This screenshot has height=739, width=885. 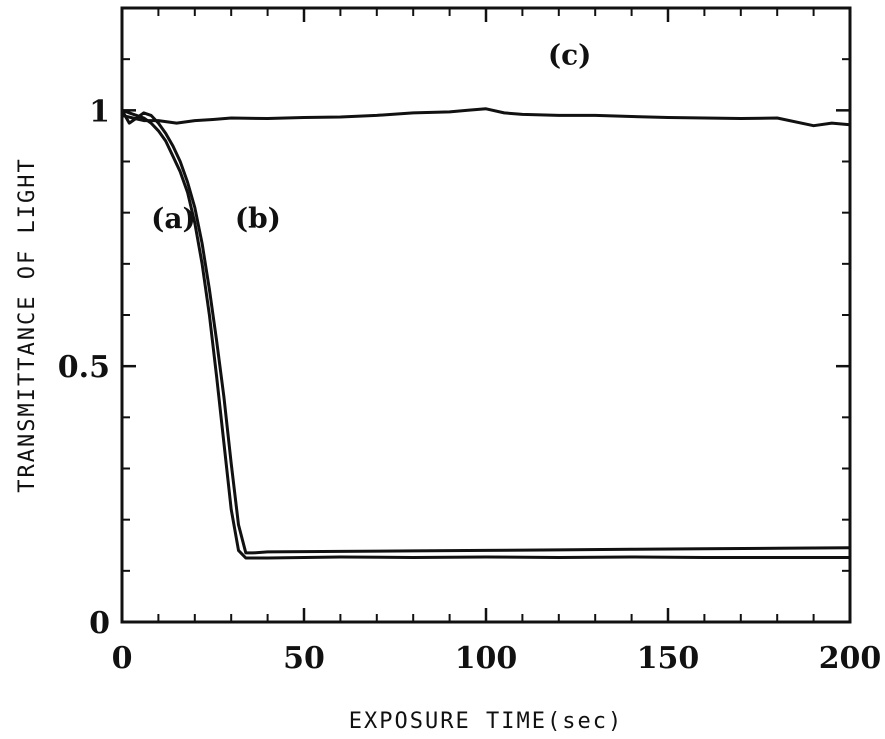 I want to click on y-tick-label: 0, so click(x=99, y=623).